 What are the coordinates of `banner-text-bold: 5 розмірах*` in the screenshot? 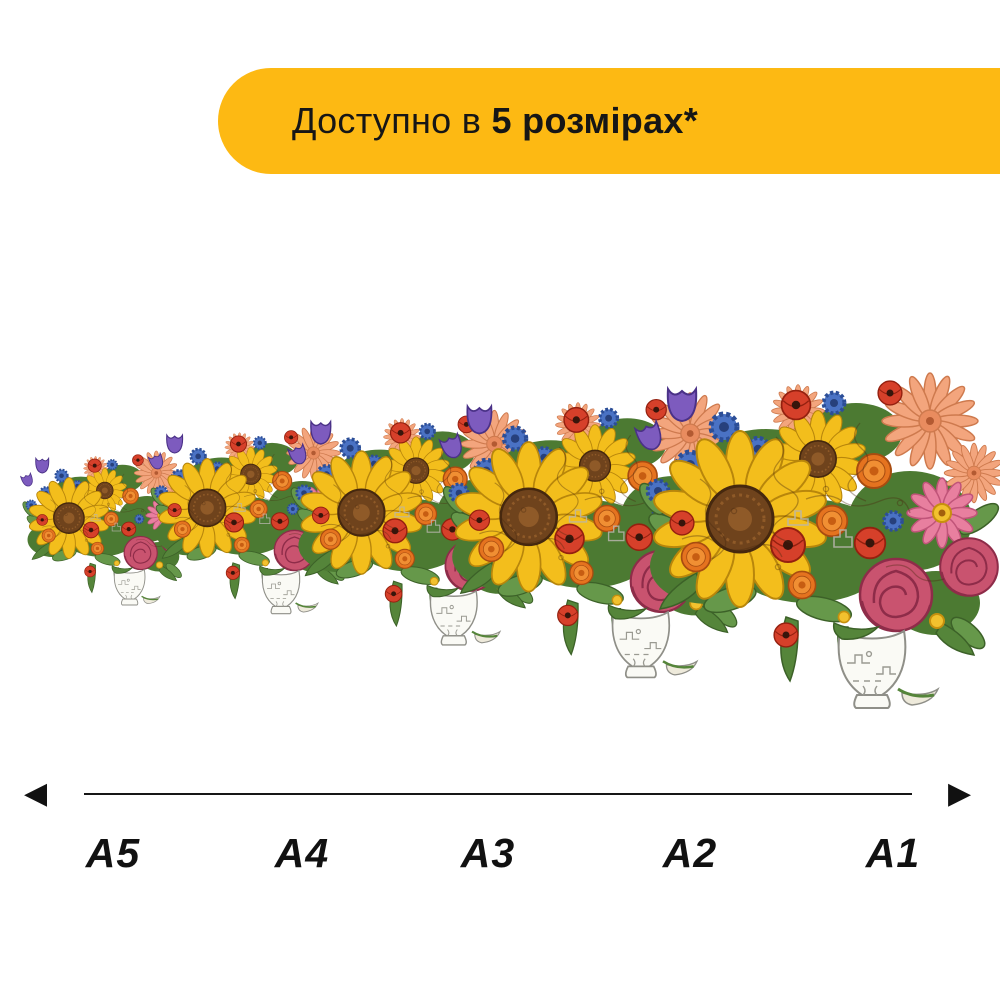 It's located at (595, 120).